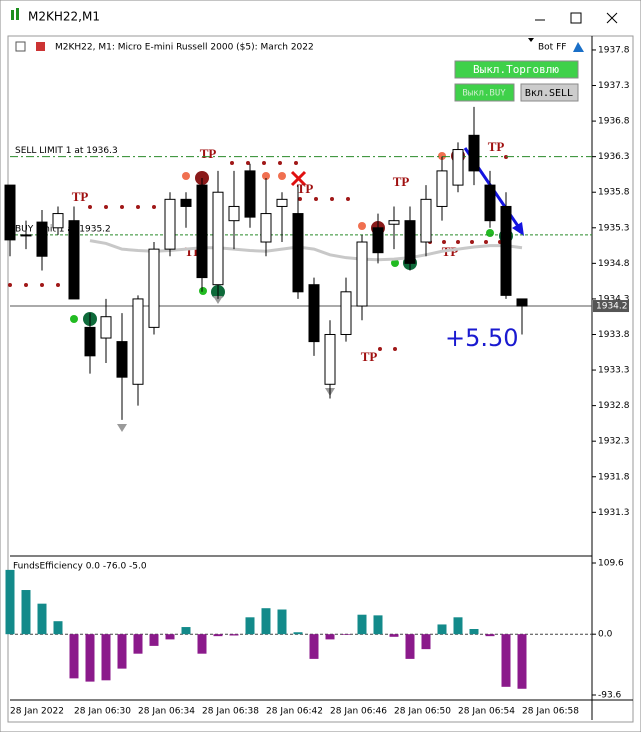 The image size is (641, 736). I want to click on y-tick-label: 1932.8, so click(614, 406).